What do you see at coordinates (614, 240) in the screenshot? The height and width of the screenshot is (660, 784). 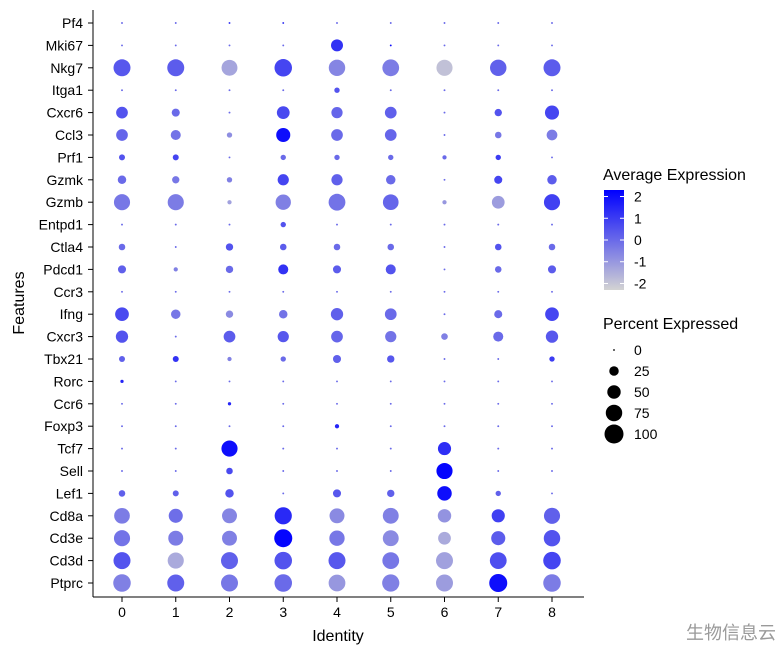 I see `color-legend-bar` at bounding box center [614, 240].